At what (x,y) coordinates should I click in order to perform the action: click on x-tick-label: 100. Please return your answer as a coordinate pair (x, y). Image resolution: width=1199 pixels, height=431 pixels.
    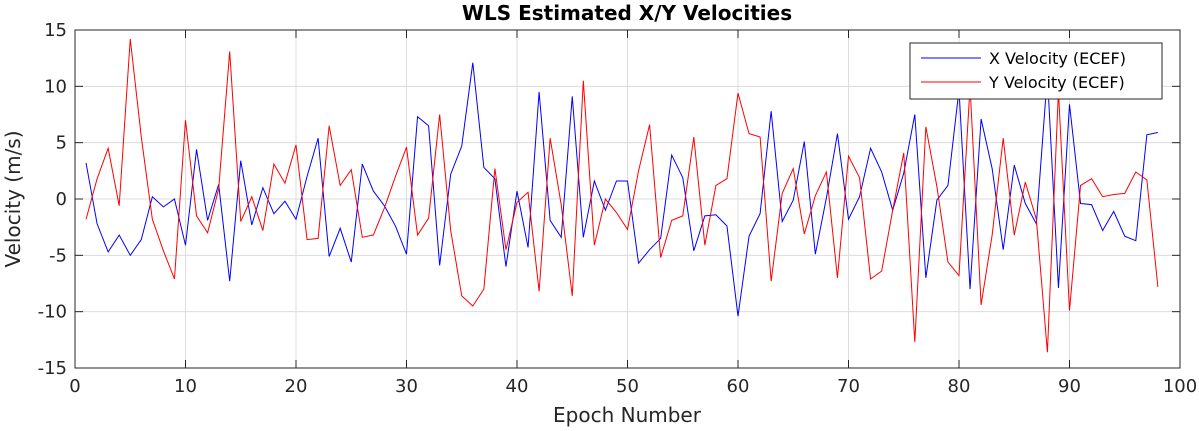
    Looking at the image, I should click on (1180, 386).